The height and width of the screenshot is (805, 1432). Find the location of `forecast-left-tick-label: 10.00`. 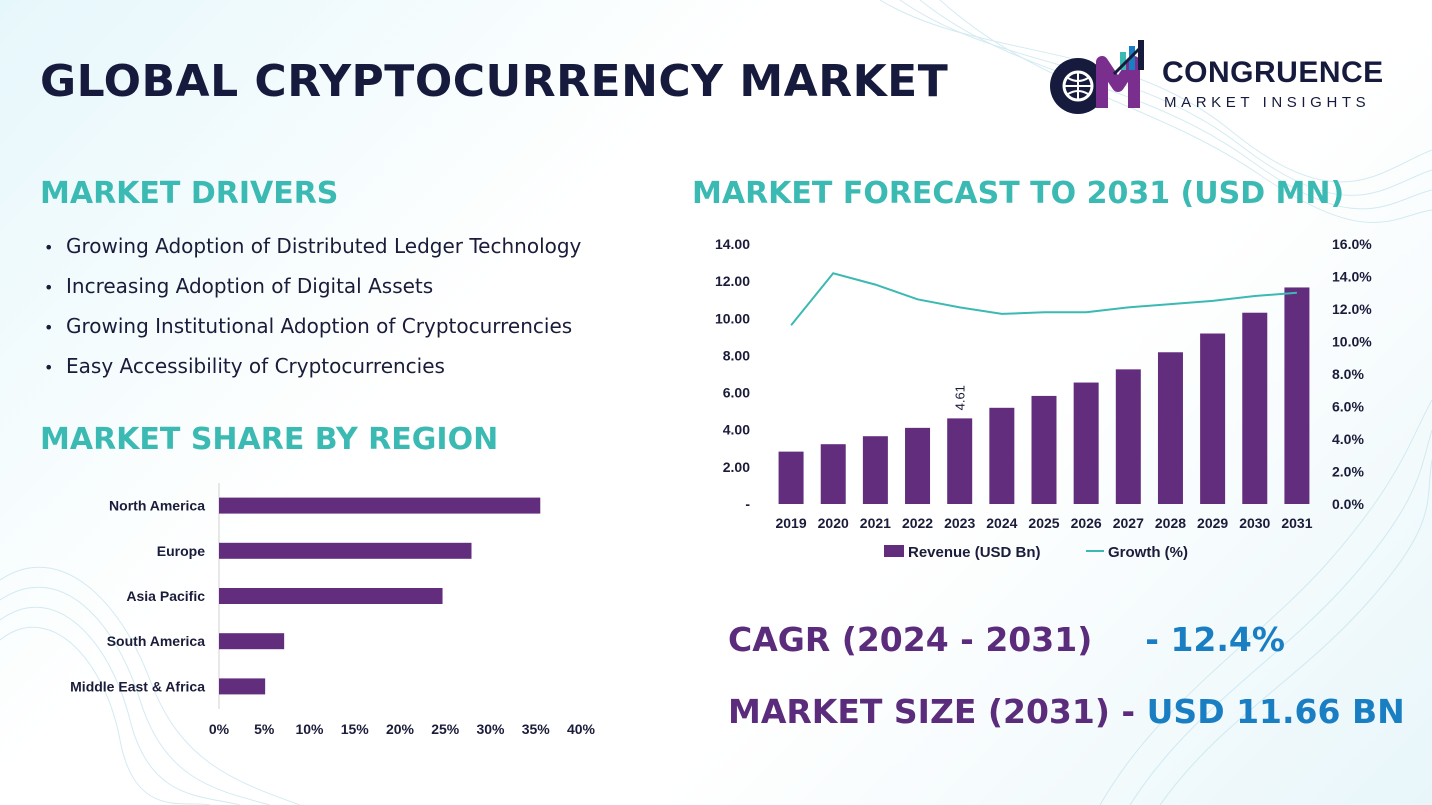

forecast-left-tick-label: 10.00 is located at coordinates (732, 318).